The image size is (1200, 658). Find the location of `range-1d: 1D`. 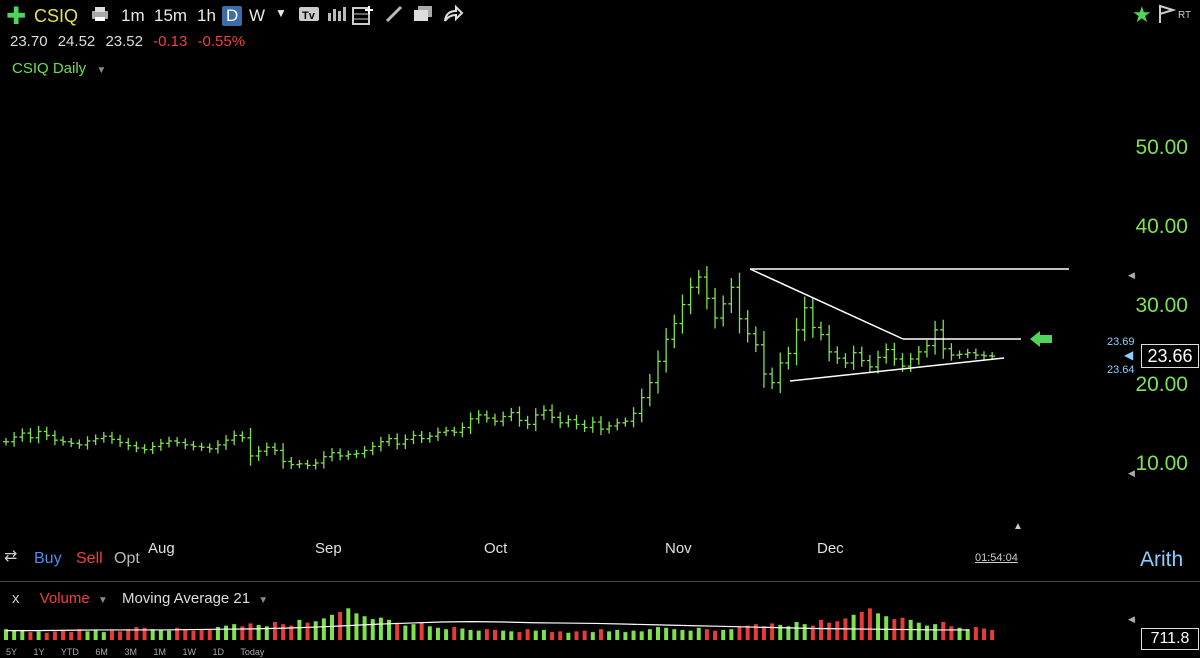

range-1d: 1D is located at coordinates (218, 652).